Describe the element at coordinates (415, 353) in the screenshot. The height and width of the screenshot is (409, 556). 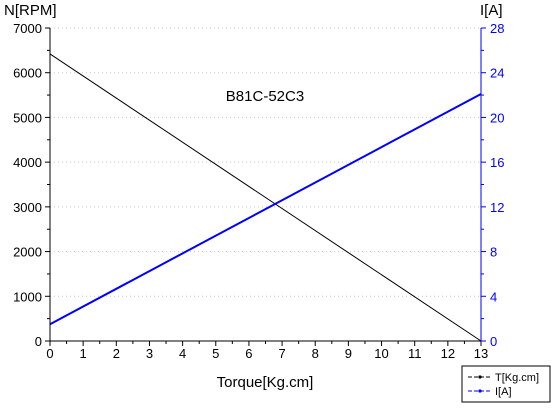
I see `x-tick-label-11: 11` at that location.